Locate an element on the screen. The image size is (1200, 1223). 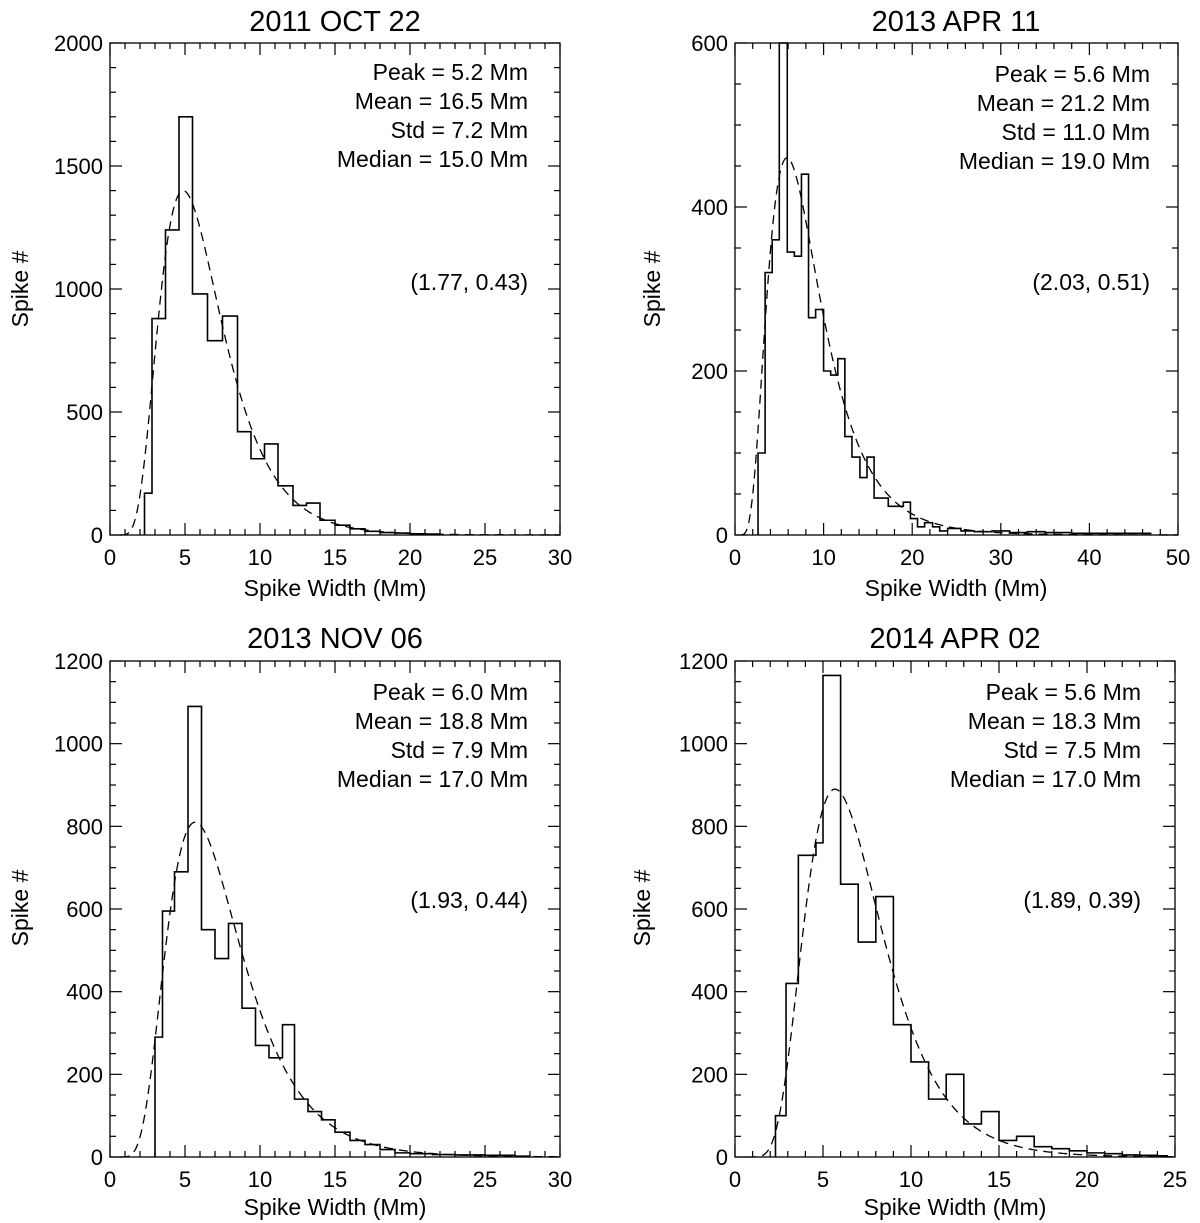
stat-peak: Peak = 5.2 Mm is located at coordinates (450, 72).